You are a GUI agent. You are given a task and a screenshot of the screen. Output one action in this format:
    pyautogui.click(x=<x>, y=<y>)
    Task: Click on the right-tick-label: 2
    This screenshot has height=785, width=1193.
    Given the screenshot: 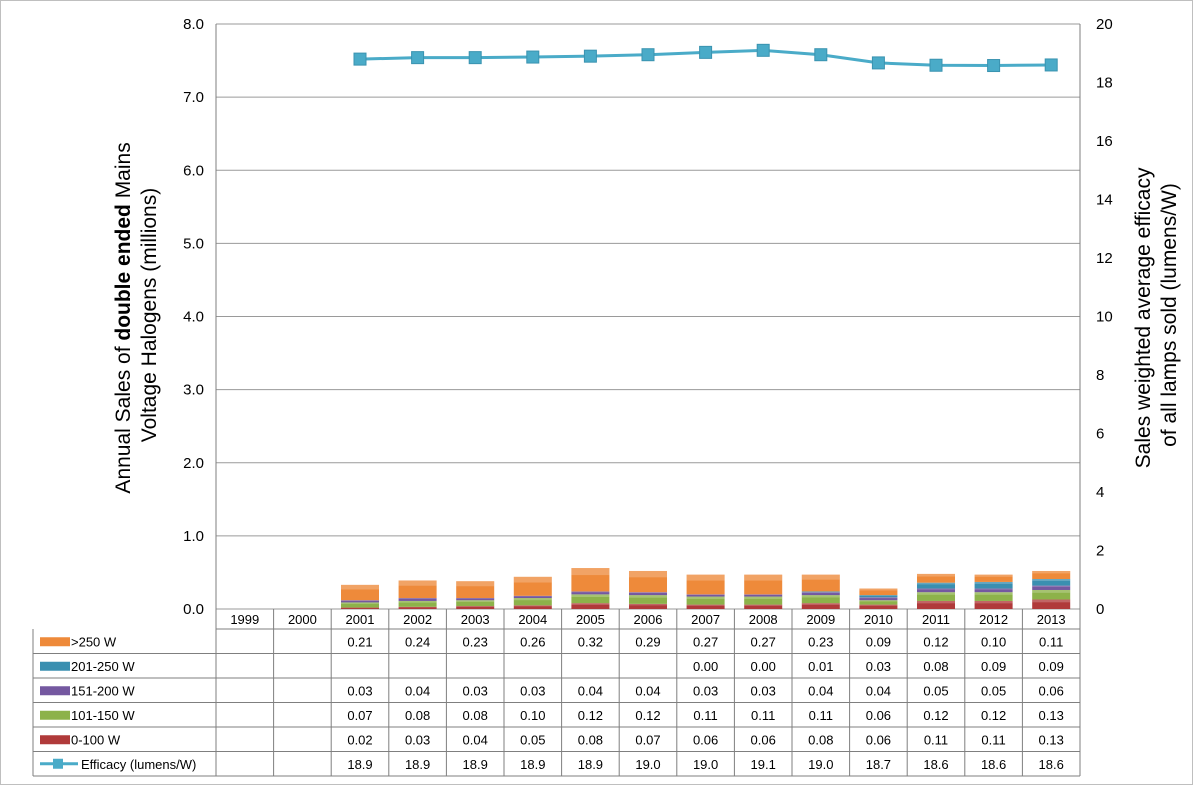 What is the action you would take?
    pyautogui.click(x=1100, y=551)
    